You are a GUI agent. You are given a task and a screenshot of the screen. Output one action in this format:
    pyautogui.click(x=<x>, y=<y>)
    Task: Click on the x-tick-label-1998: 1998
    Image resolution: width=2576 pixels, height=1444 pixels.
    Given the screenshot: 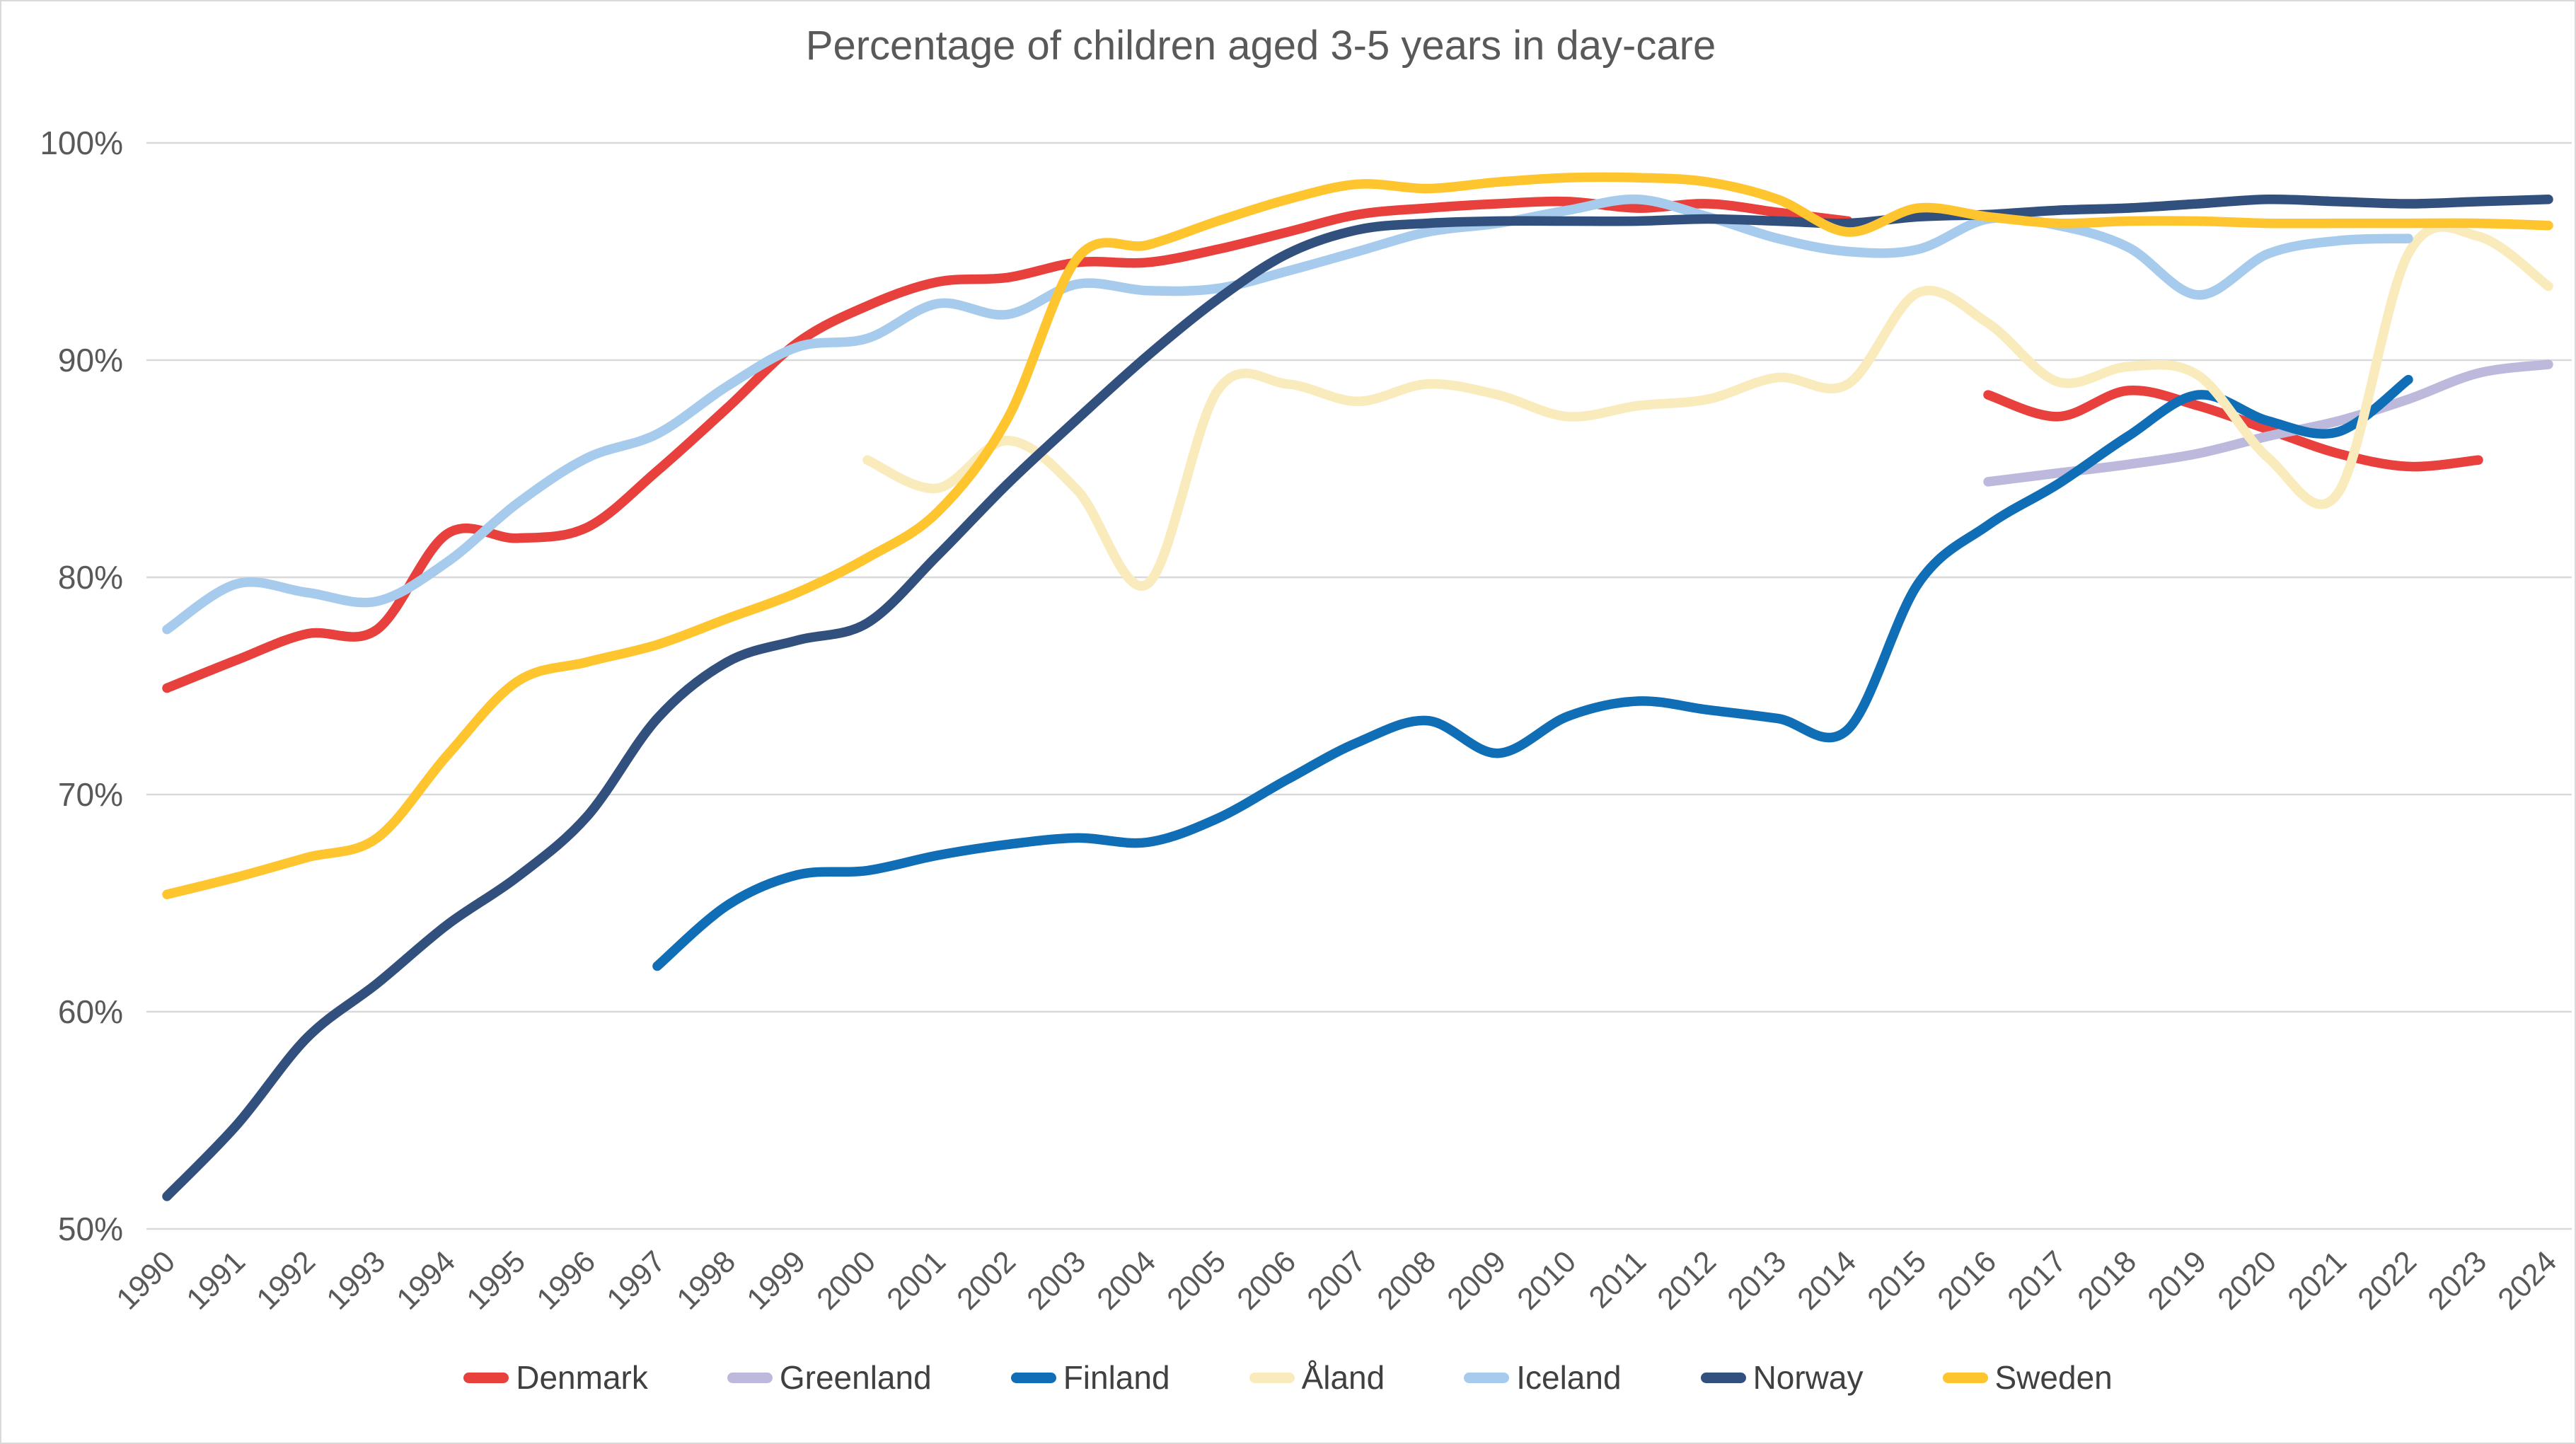 What is the action you would take?
    pyautogui.click(x=706, y=1280)
    